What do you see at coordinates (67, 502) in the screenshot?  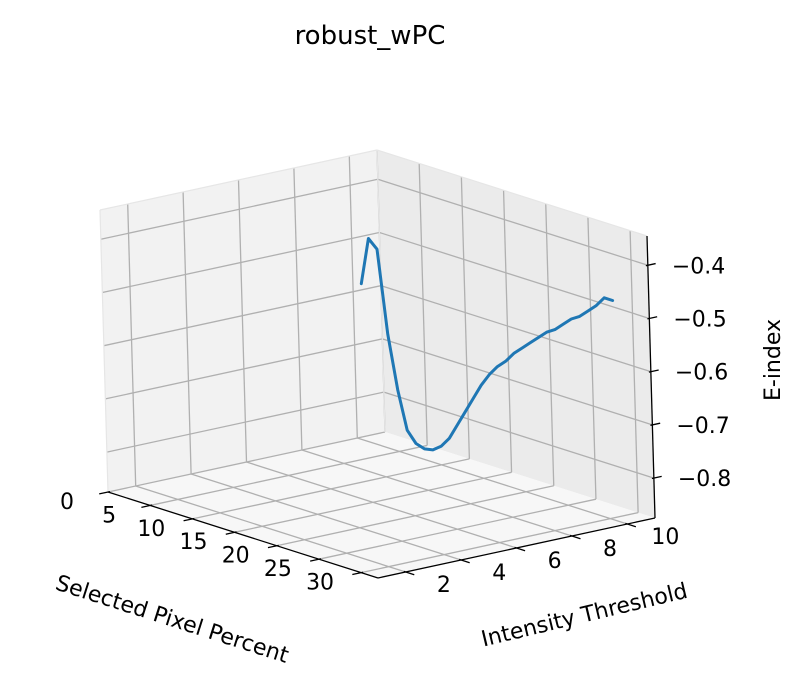 I see `x-tick-label: 0` at bounding box center [67, 502].